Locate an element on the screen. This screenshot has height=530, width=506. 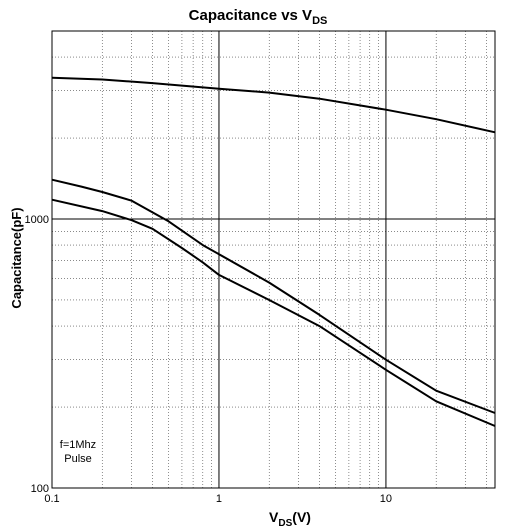
y-tick-label: 1000 is located at coordinates (37, 220).